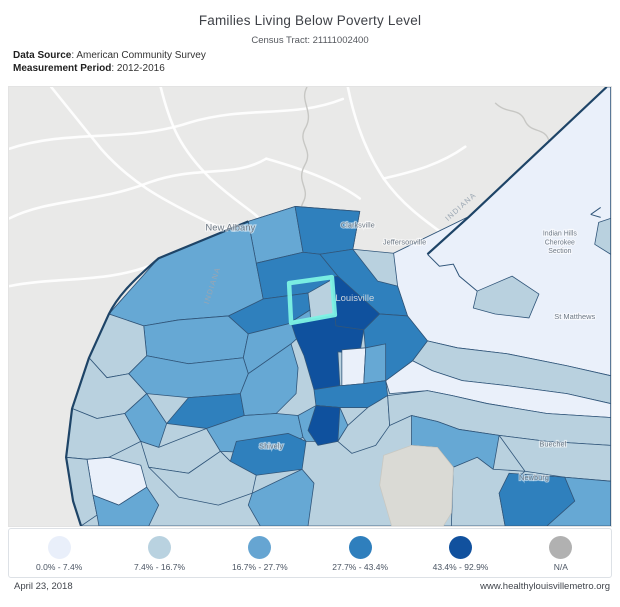 The width and height of the screenshot is (620, 607). Describe the element at coordinates (534, 477) in the screenshot. I see `label-newburg: Newburg` at that location.